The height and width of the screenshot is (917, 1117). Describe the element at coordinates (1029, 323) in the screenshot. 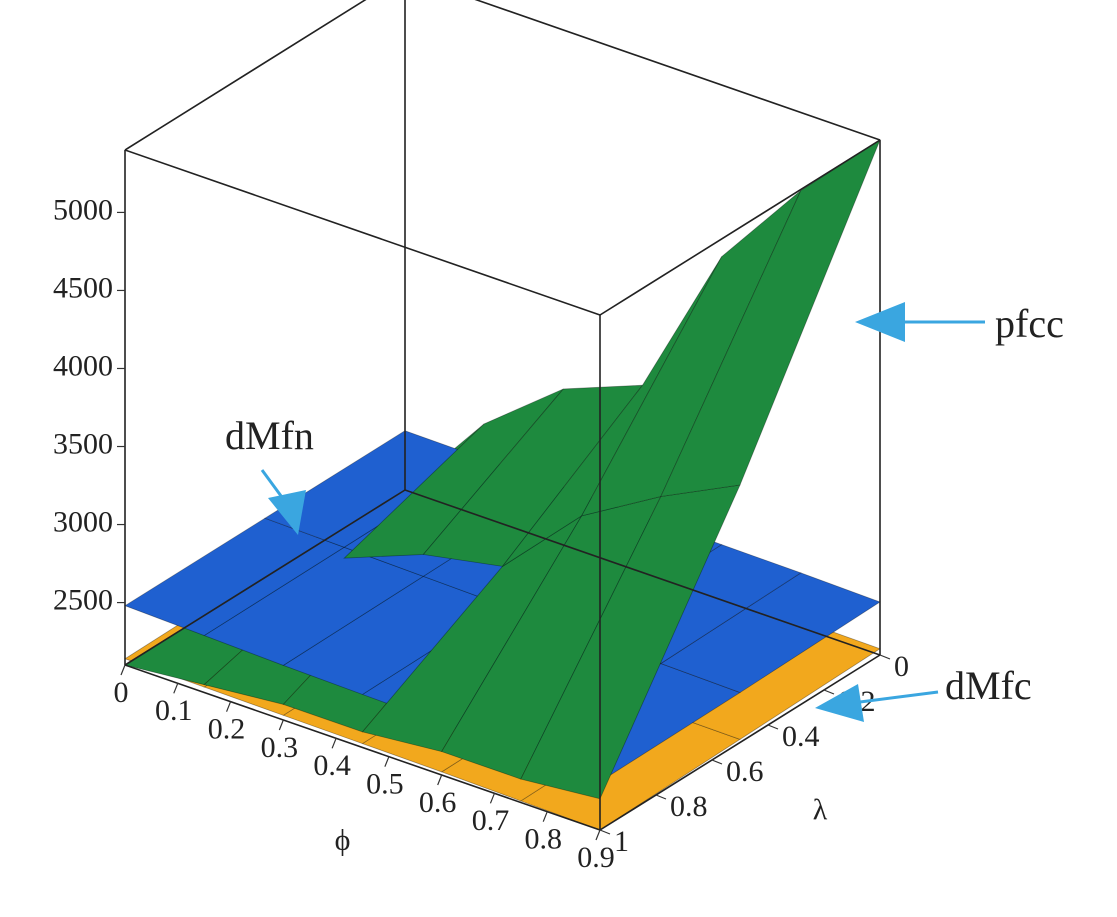

I see `annotation: pfcc` at that location.